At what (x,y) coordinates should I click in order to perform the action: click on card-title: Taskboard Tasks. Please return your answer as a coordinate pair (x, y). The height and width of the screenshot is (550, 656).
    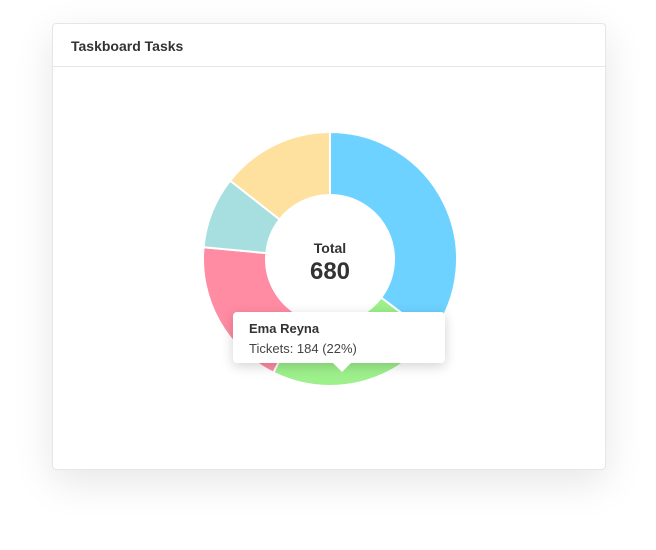
    Looking at the image, I should click on (127, 46).